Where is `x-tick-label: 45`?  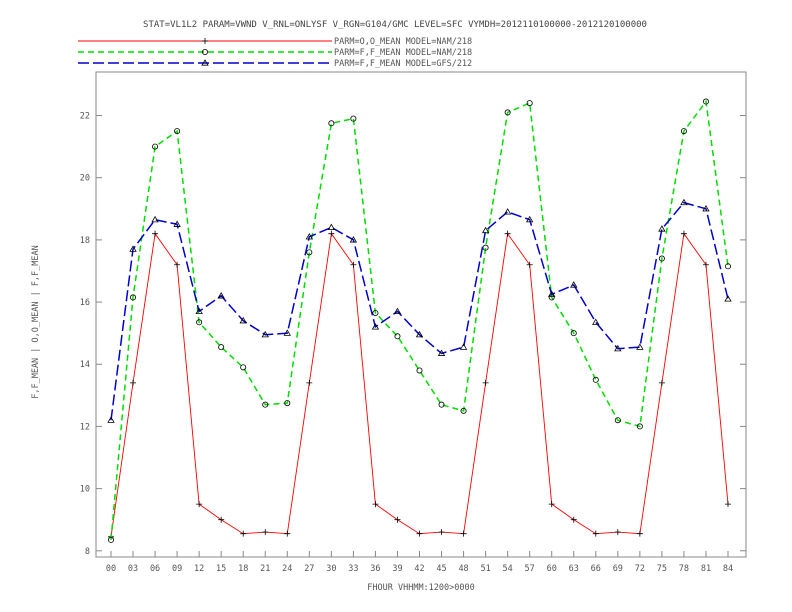
x-tick-label: 45 is located at coordinates (441, 569).